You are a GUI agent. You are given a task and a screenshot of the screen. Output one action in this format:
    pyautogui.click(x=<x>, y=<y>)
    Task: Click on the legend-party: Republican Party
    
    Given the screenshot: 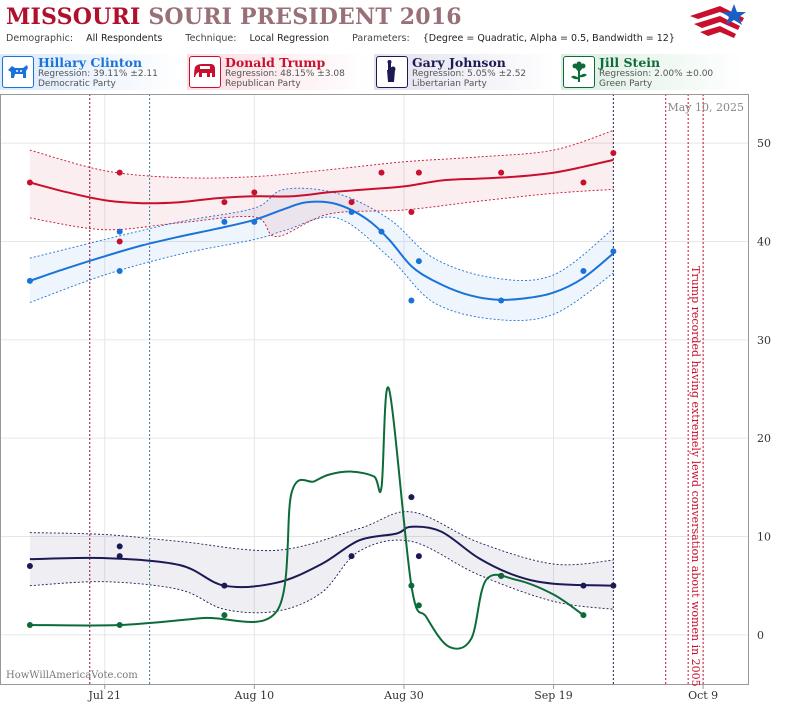 What is the action you would take?
    pyautogui.click(x=263, y=84)
    